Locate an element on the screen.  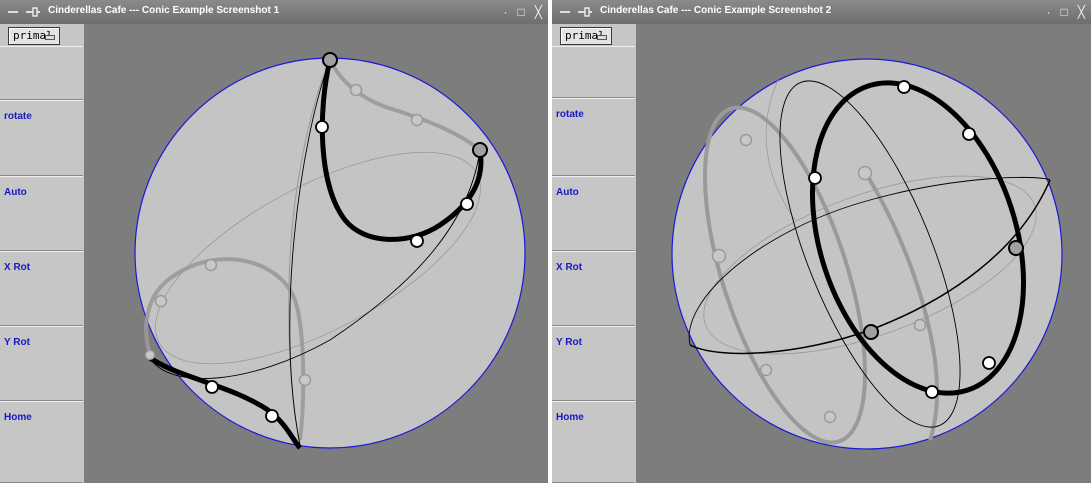
front-conic-curve is located at coordinates (225, 402).